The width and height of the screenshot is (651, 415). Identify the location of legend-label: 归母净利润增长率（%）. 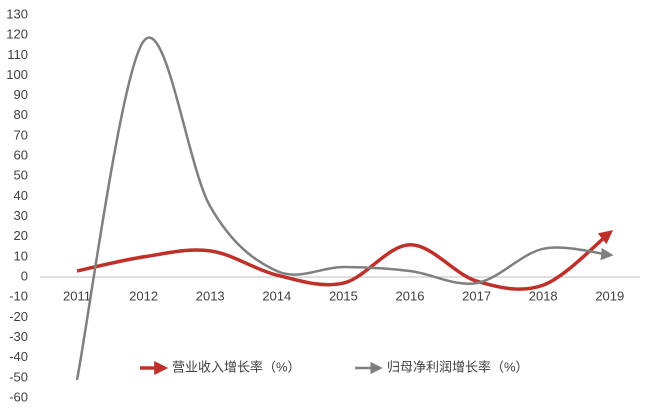
(458, 366).